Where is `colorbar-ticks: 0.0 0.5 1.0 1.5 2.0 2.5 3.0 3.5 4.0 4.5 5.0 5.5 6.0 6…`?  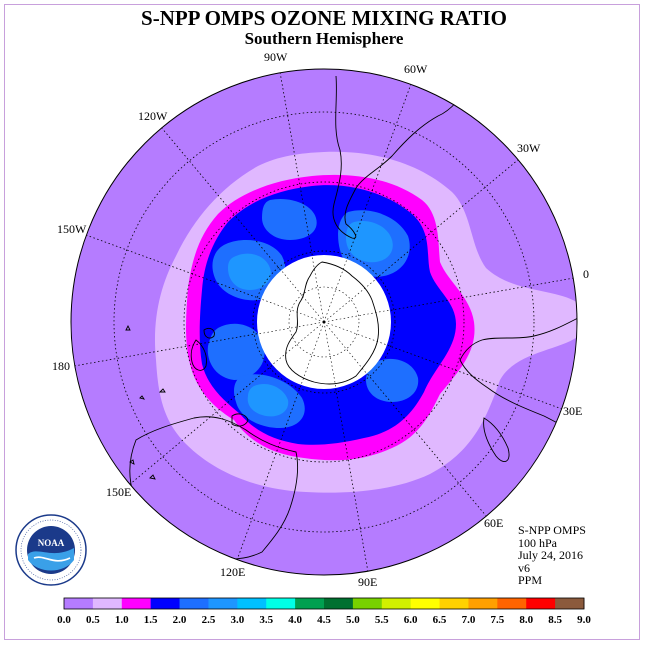 colorbar-ticks: 0.0 0.5 1.0 1.5 2.0 2.5 3.0 3.5 4.0 4.5 5.0 5.5 6.0 6… is located at coordinates (324, 620).